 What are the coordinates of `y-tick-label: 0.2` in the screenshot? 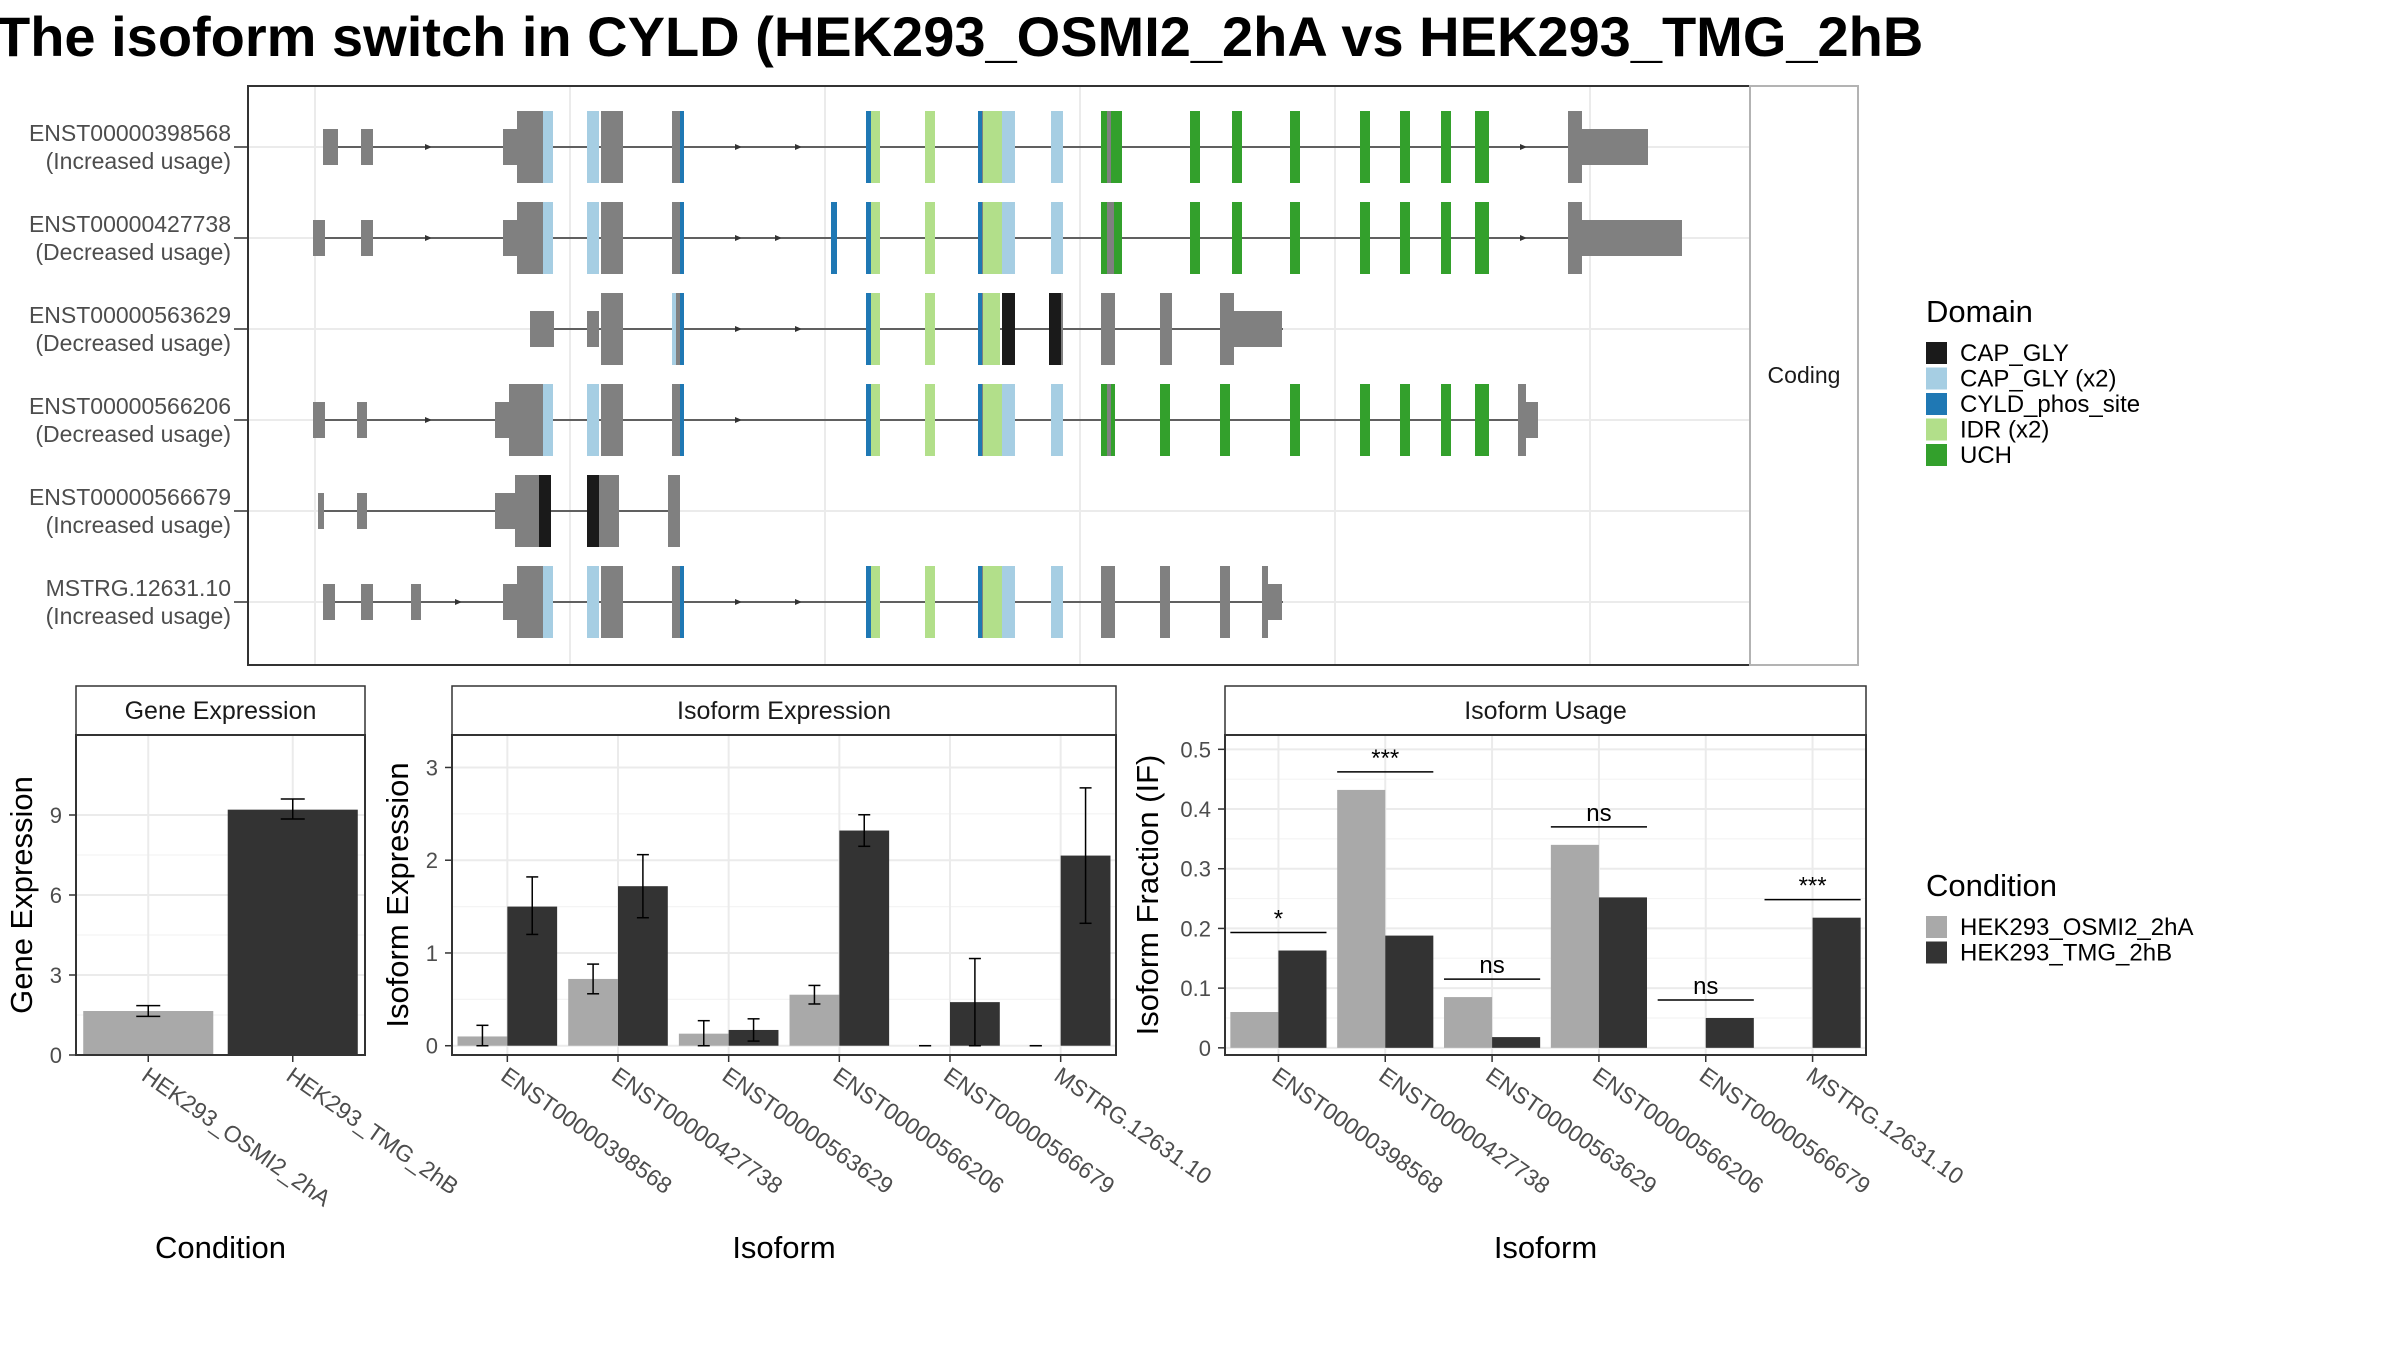 It's located at (1195, 928).